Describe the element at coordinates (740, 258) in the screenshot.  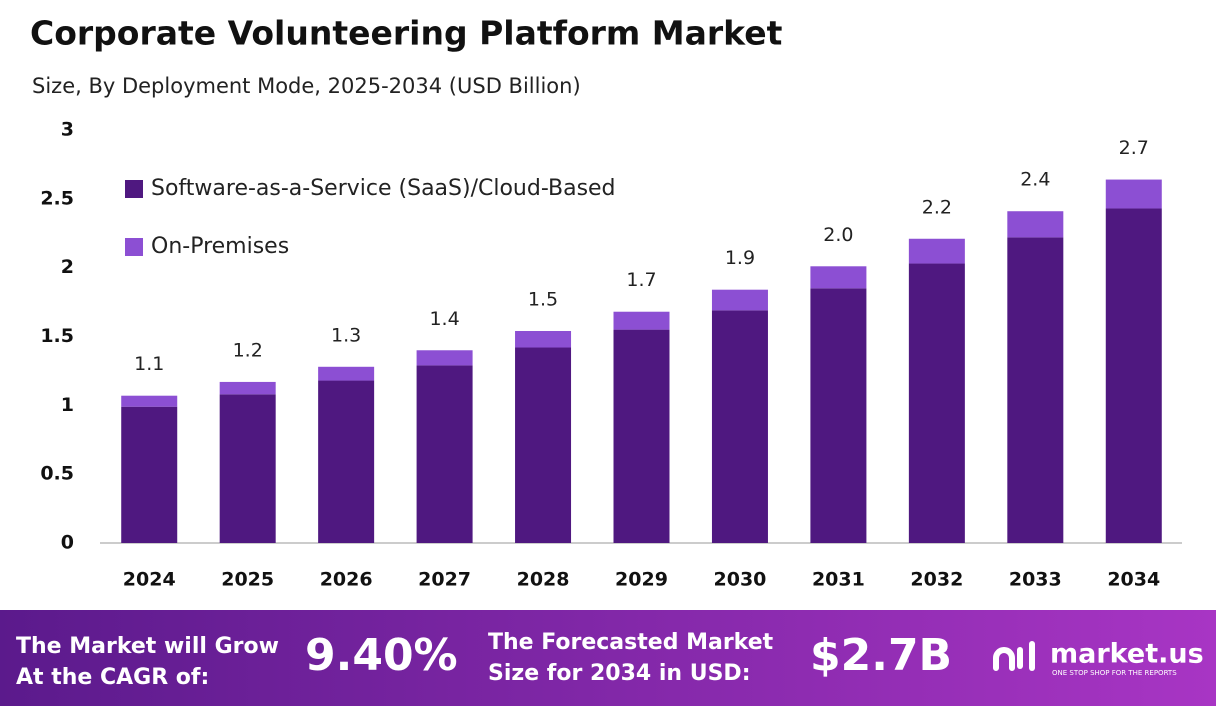
I see `total-label: 1.9` at that location.